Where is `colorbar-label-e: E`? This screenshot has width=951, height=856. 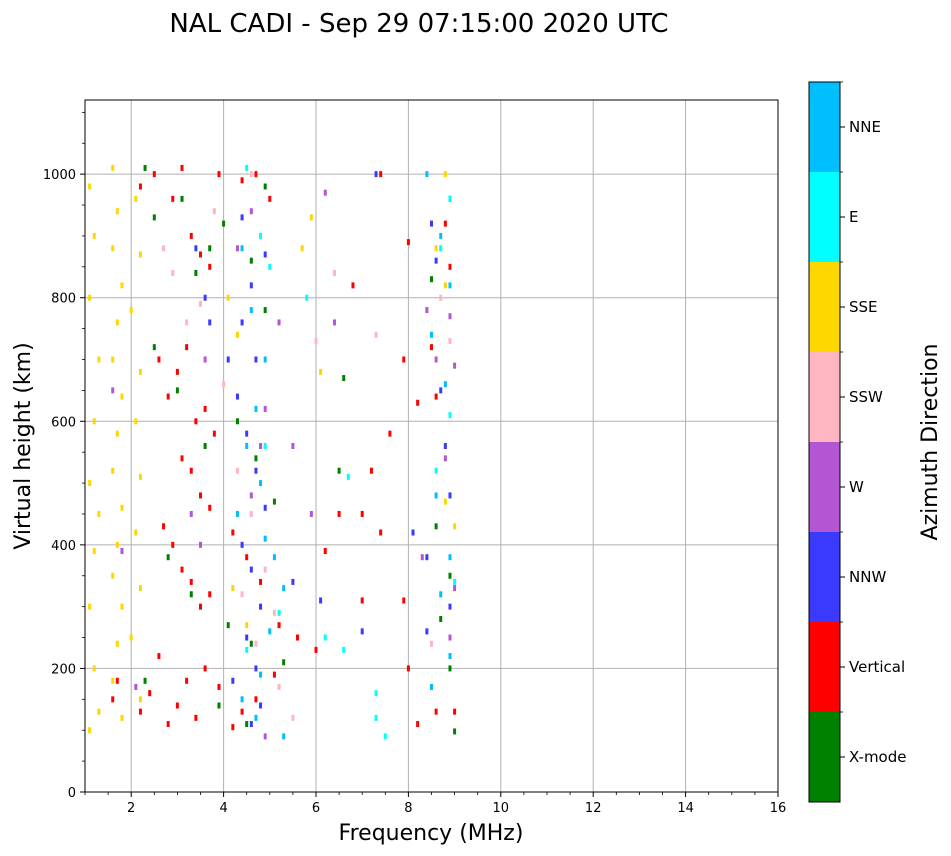 colorbar-label-e: E is located at coordinates (853, 217).